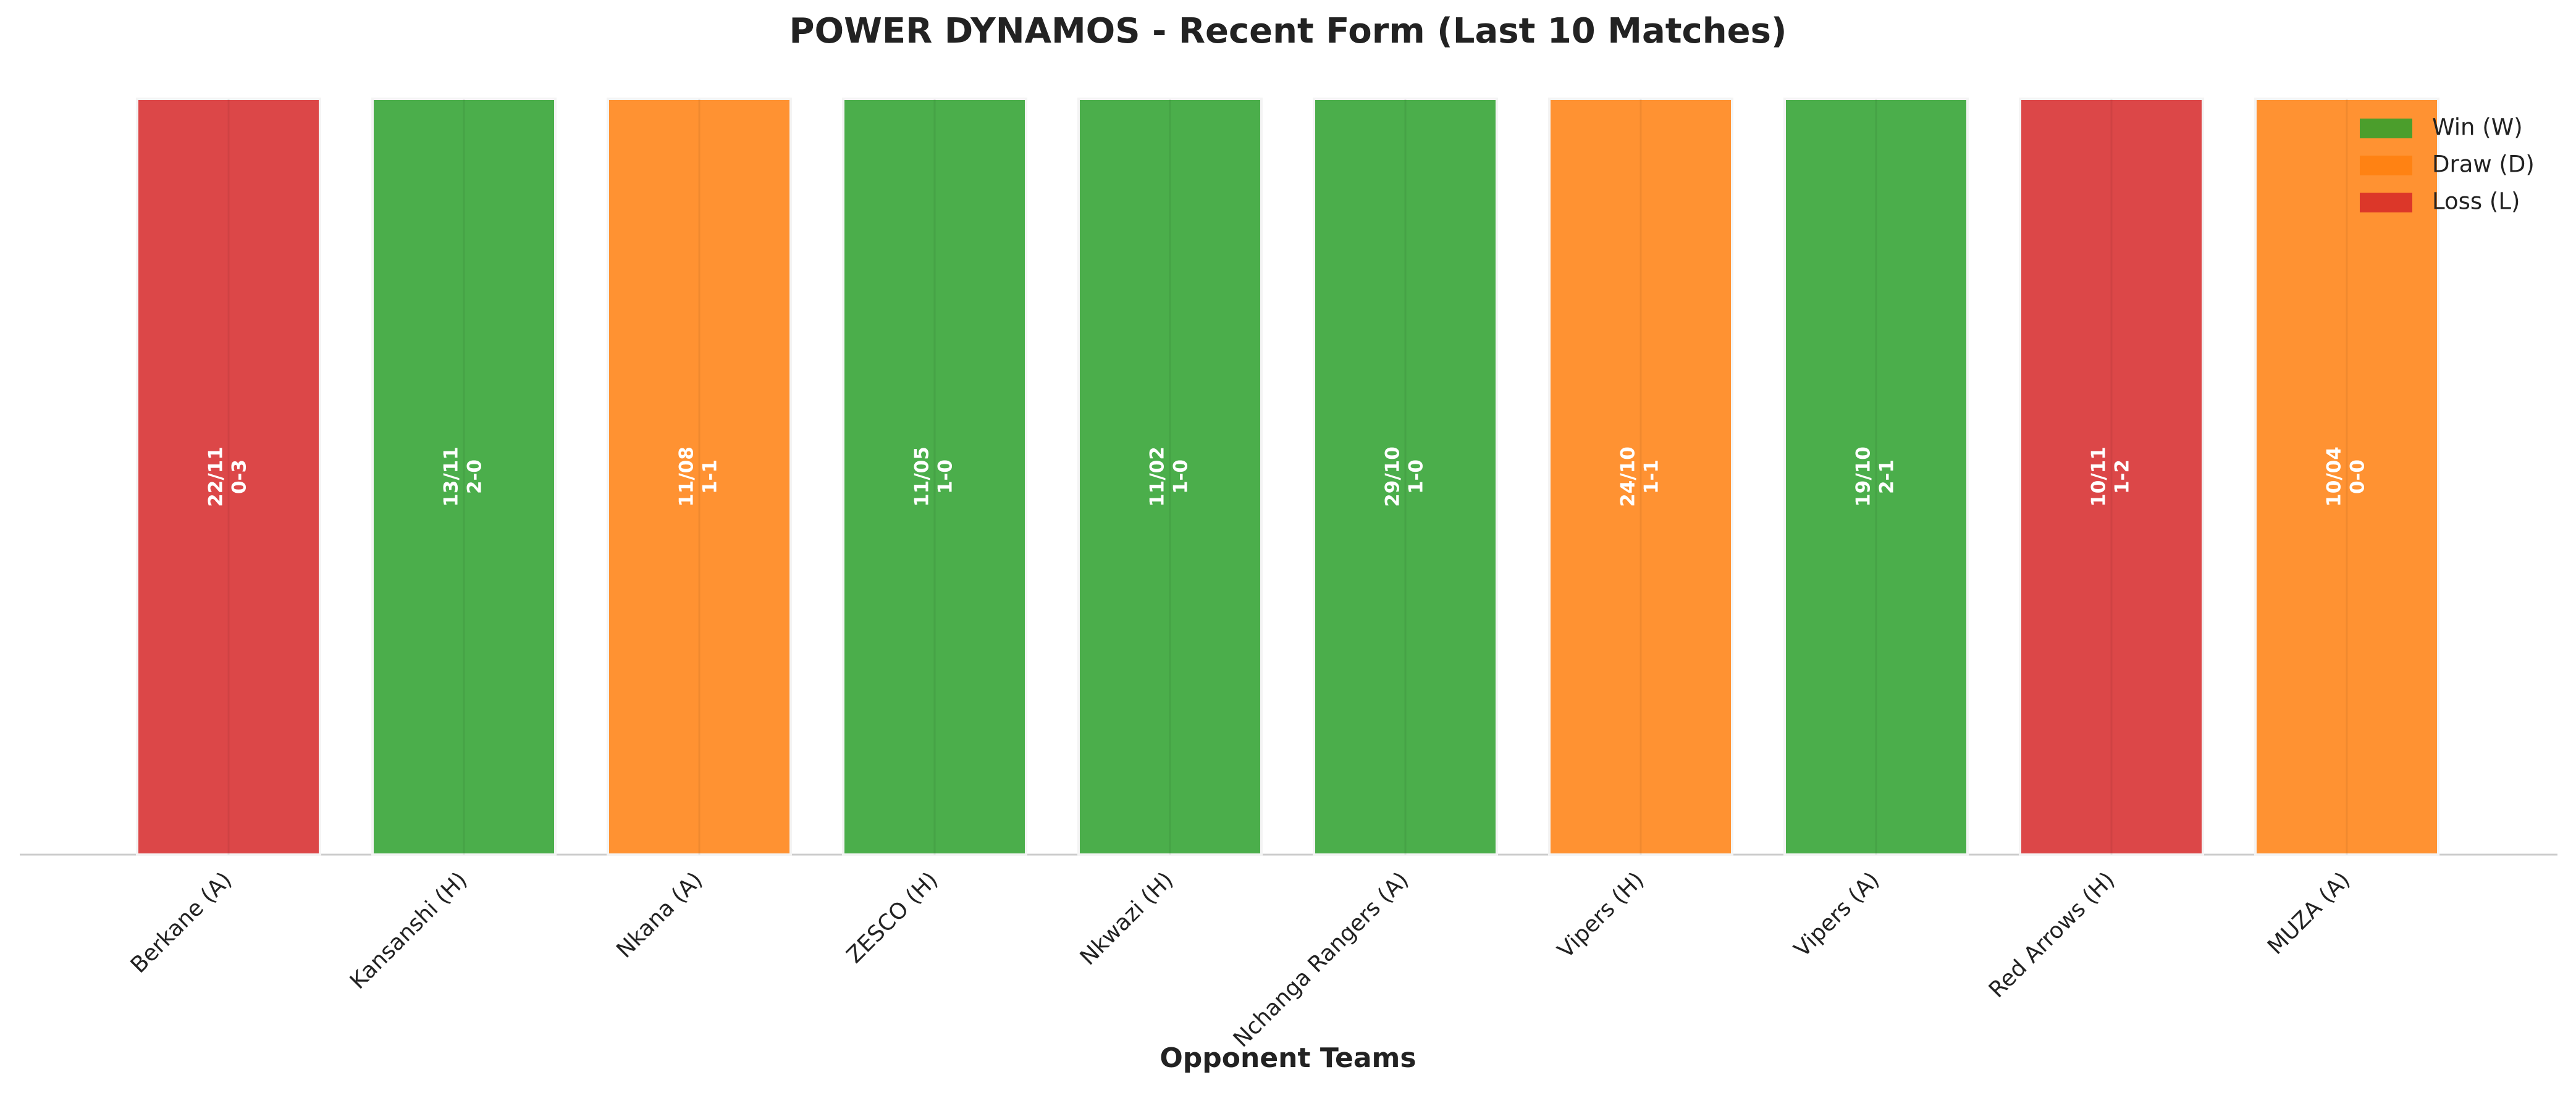 The width and height of the screenshot is (2576, 1093). What do you see at coordinates (1601, 915) in the screenshot?
I see `x-tick-label: Vipers (H)` at bounding box center [1601, 915].